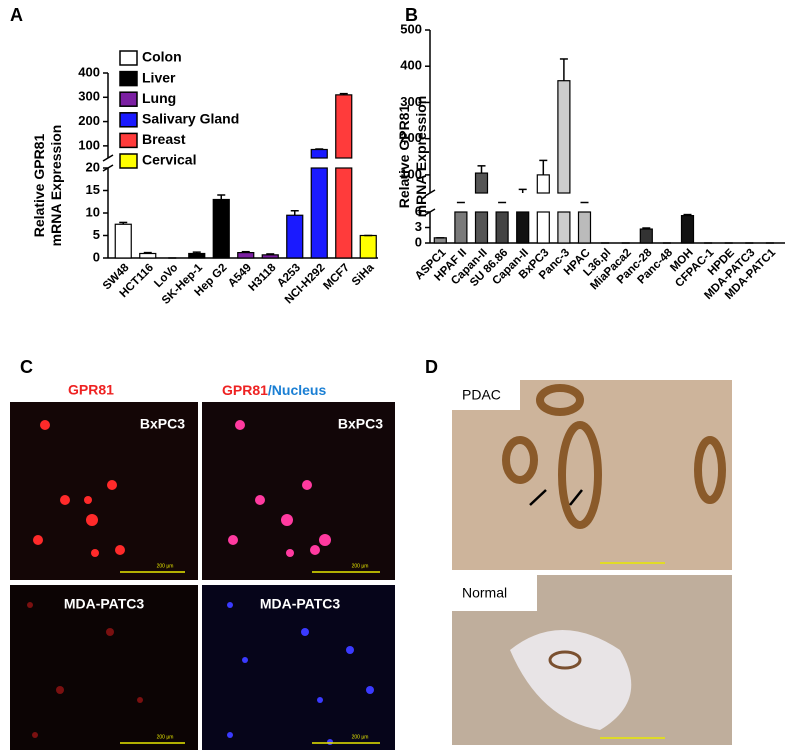 This screenshot has width=800, height=750. I want to click on legend-label: Cervical, so click(169, 160).